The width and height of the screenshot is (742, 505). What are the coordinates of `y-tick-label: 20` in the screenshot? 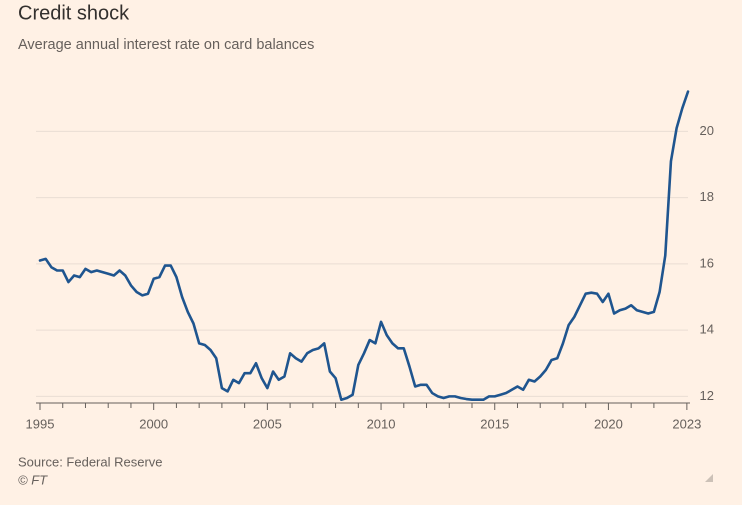 It's located at (707, 130).